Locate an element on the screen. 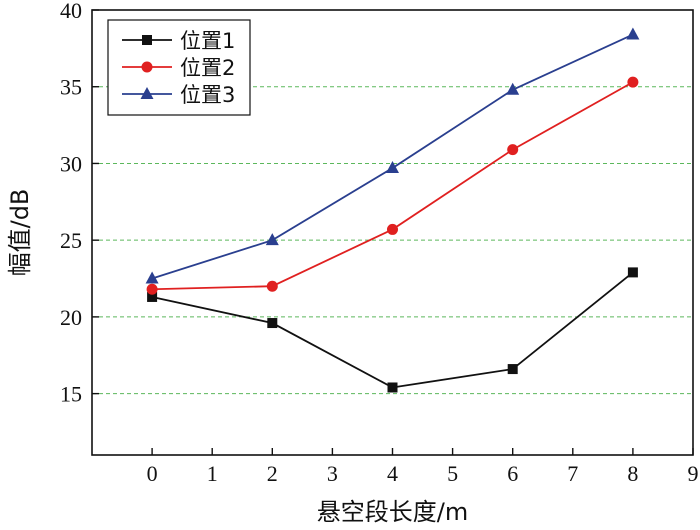 The height and width of the screenshot is (530, 700). y-tick-label: 20 is located at coordinates (71, 317).